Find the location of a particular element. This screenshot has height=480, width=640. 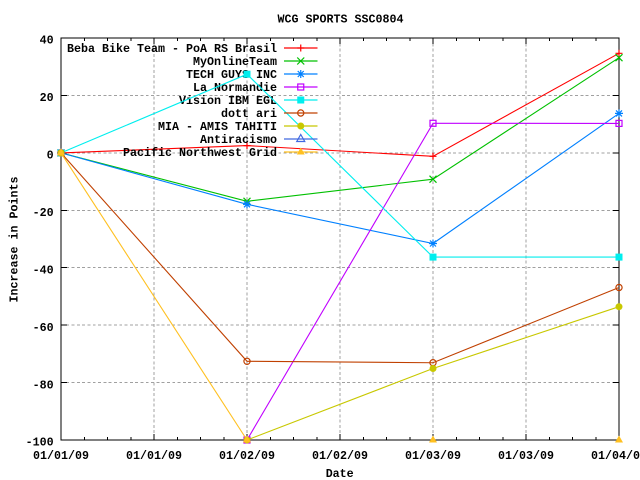

svg-text: Beba Bike Team - PoA RS Brasil is located at coordinates (172, 49).